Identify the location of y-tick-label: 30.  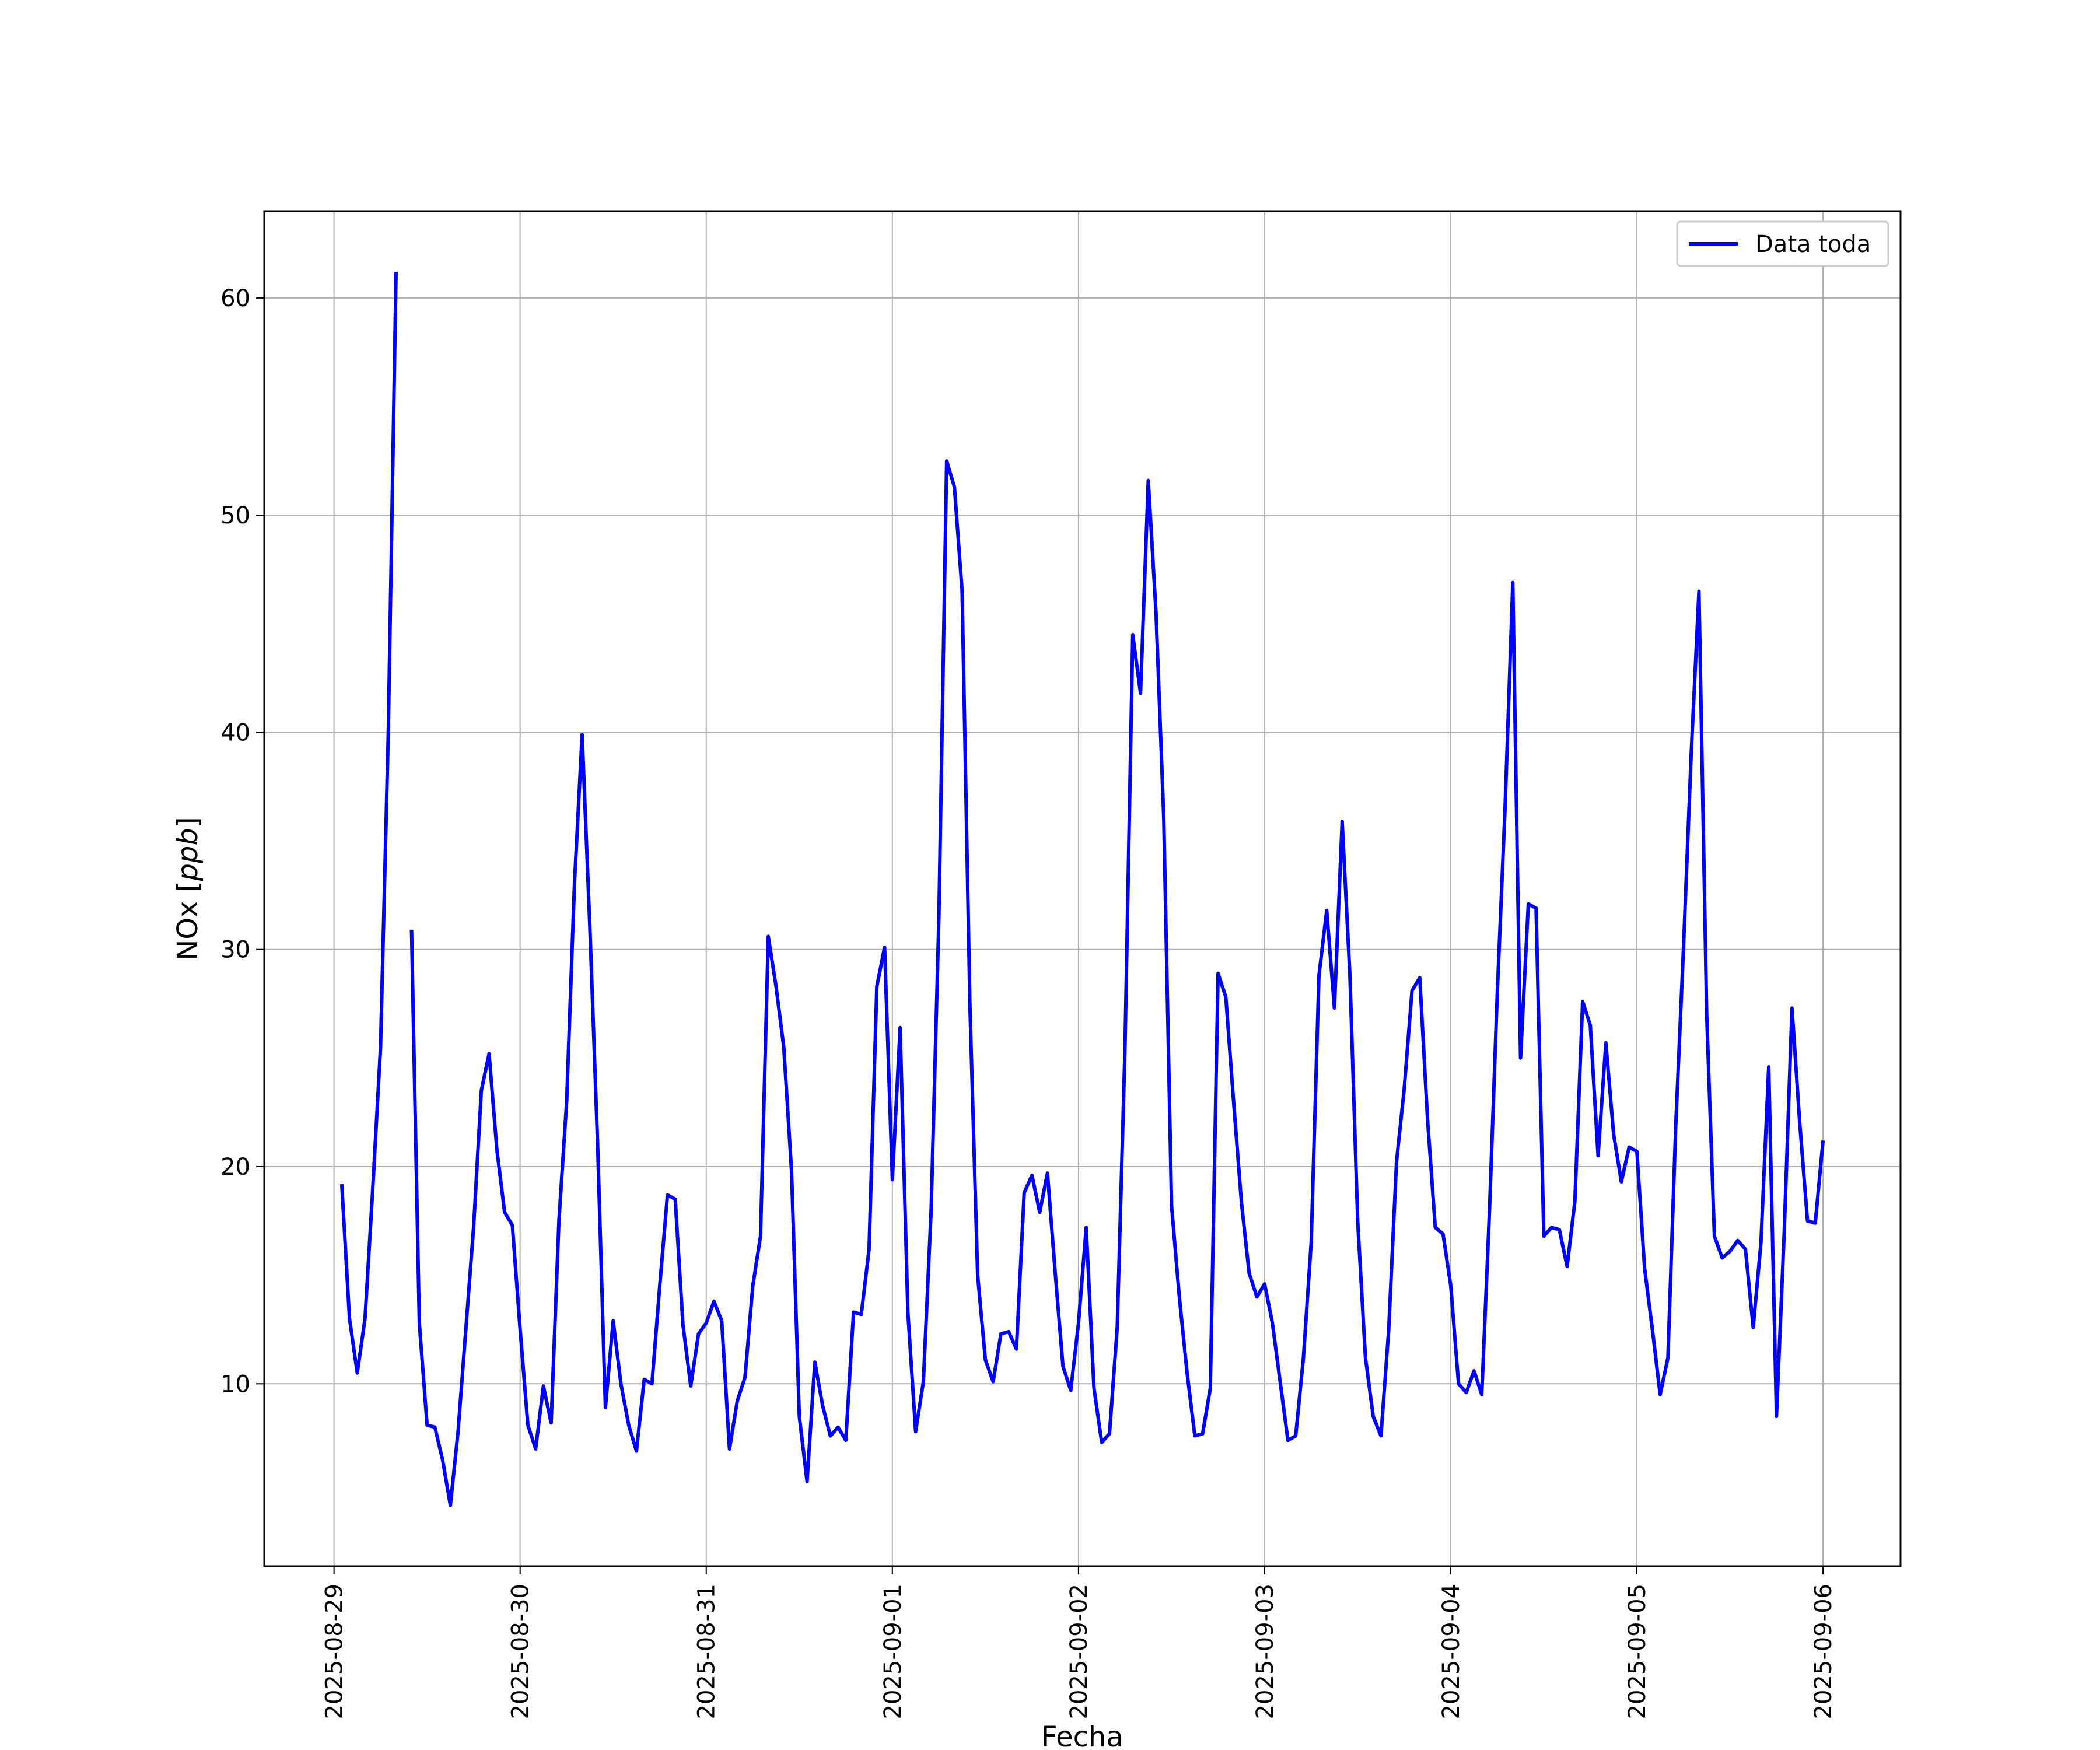
(235, 950).